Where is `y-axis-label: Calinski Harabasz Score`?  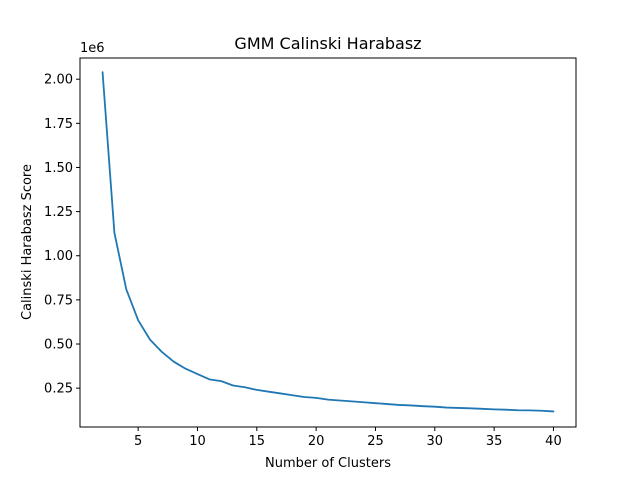 y-axis-label: Calinski Harabasz Score is located at coordinates (27, 242).